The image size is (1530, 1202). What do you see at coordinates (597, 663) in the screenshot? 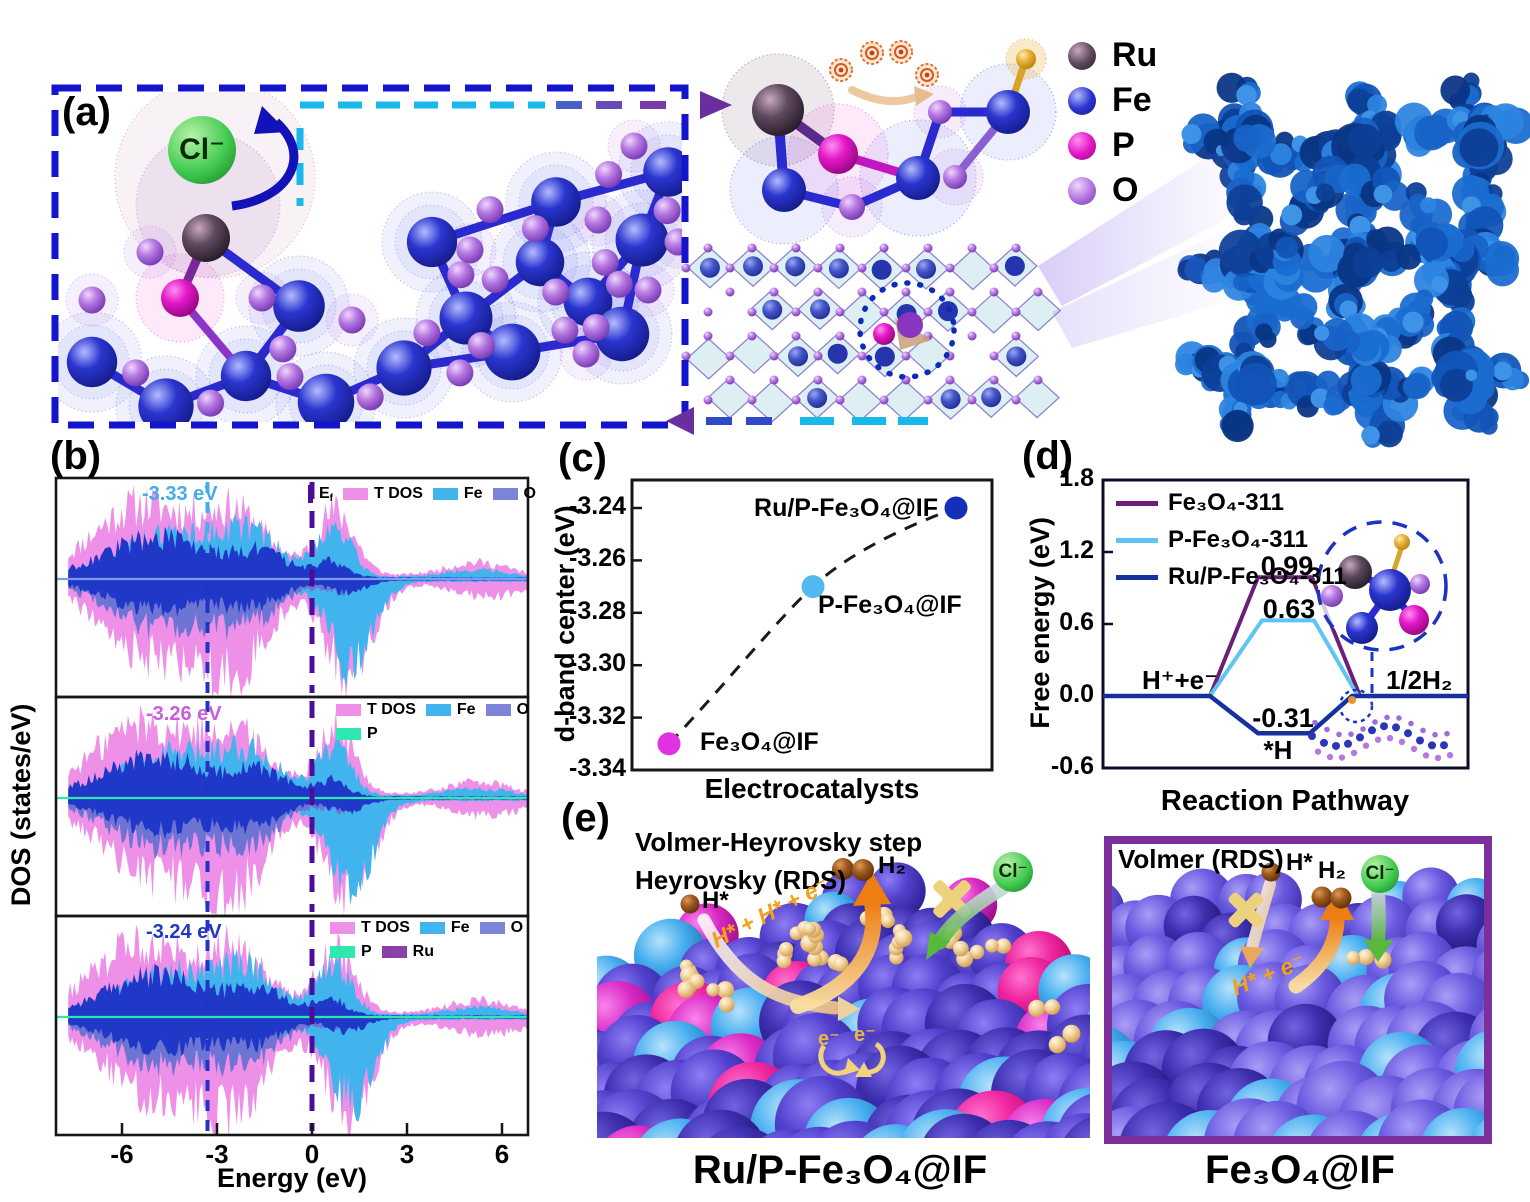
I see `c-ytick-label: -3.30` at bounding box center [597, 663].